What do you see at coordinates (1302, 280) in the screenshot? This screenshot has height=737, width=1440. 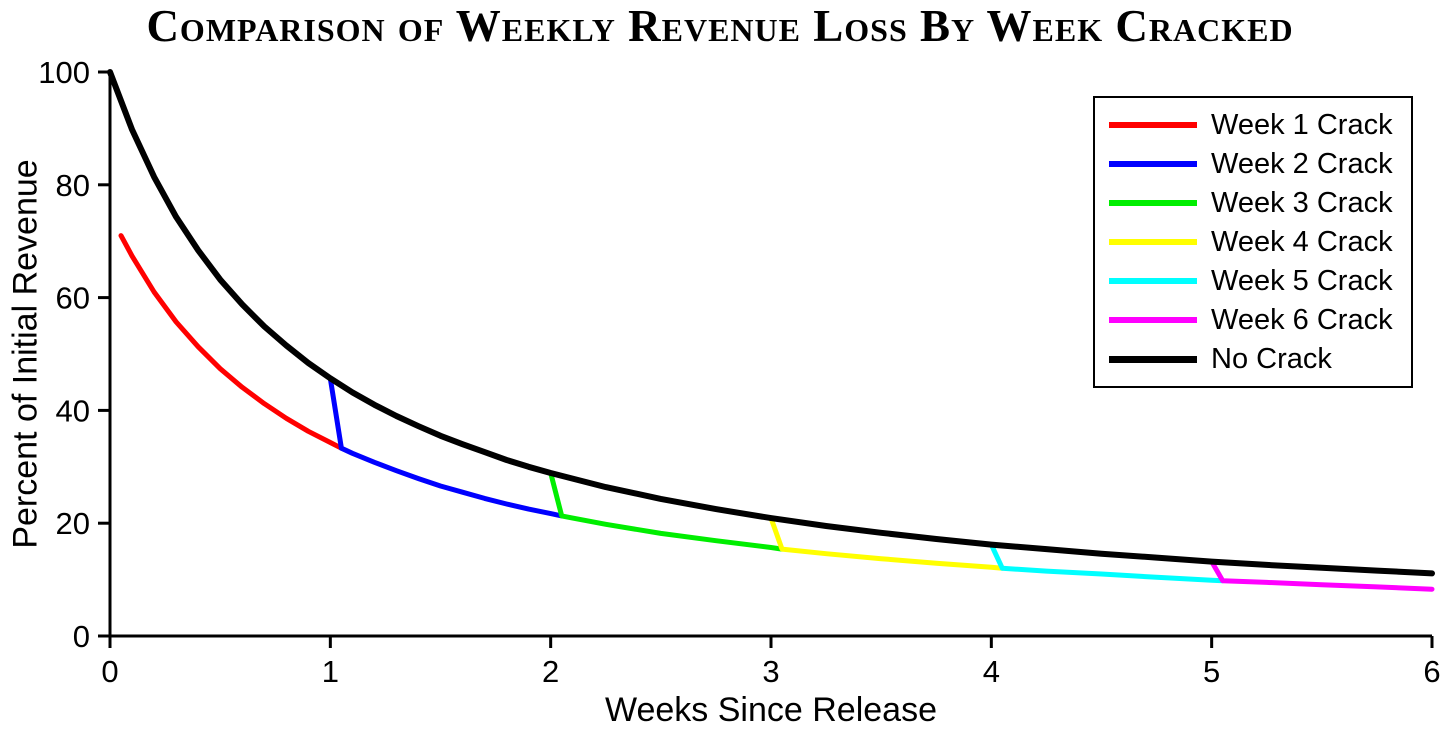 I see `legend-label: Week 5 Crack` at bounding box center [1302, 280].